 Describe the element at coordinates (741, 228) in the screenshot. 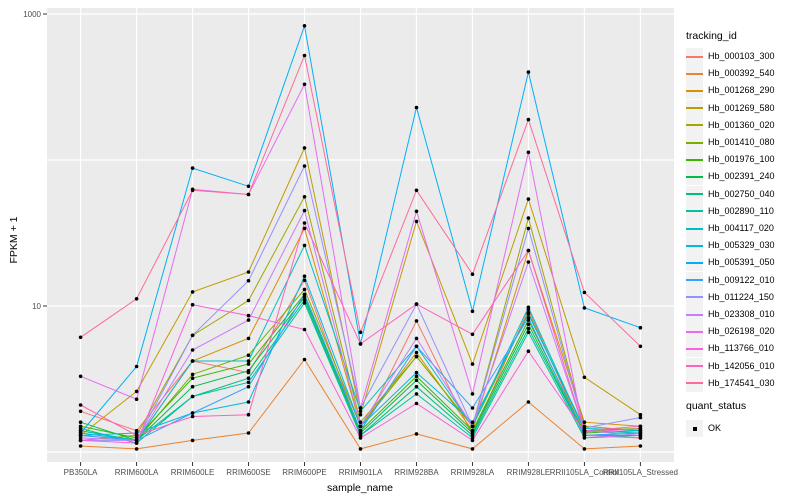

I see `legend-item-label: Hb_004117_020` at that location.